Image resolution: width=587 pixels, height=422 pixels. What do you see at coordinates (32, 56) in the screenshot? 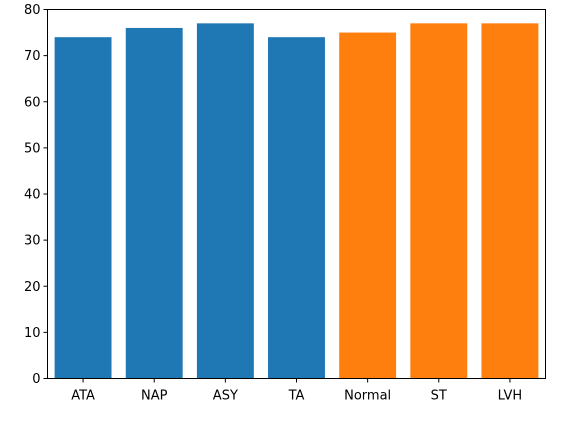
I see `y-tick-label: 70` at bounding box center [32, 56].